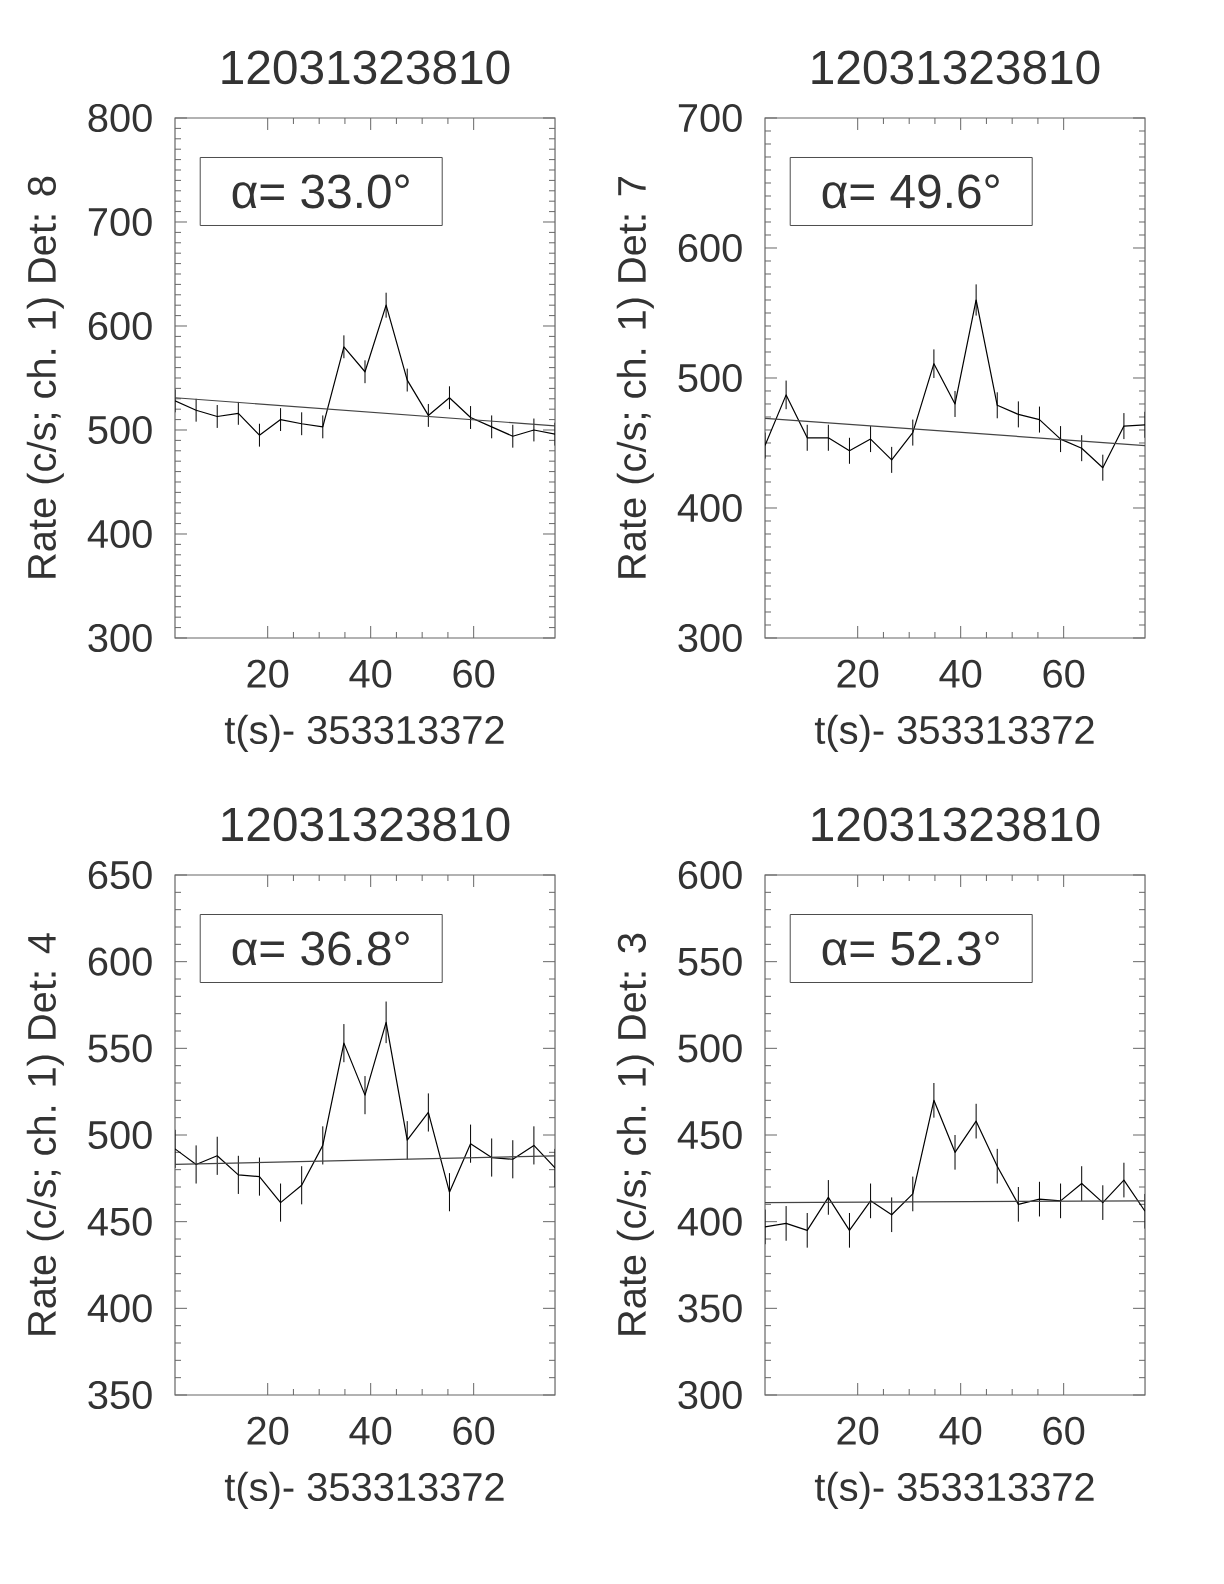  What do you see at coordinates (45, 1134) in the screenshot?
I see `y-axis-title: Rate (c/s; ch. 1) Det: 4` at bounding box center [45, 1134].